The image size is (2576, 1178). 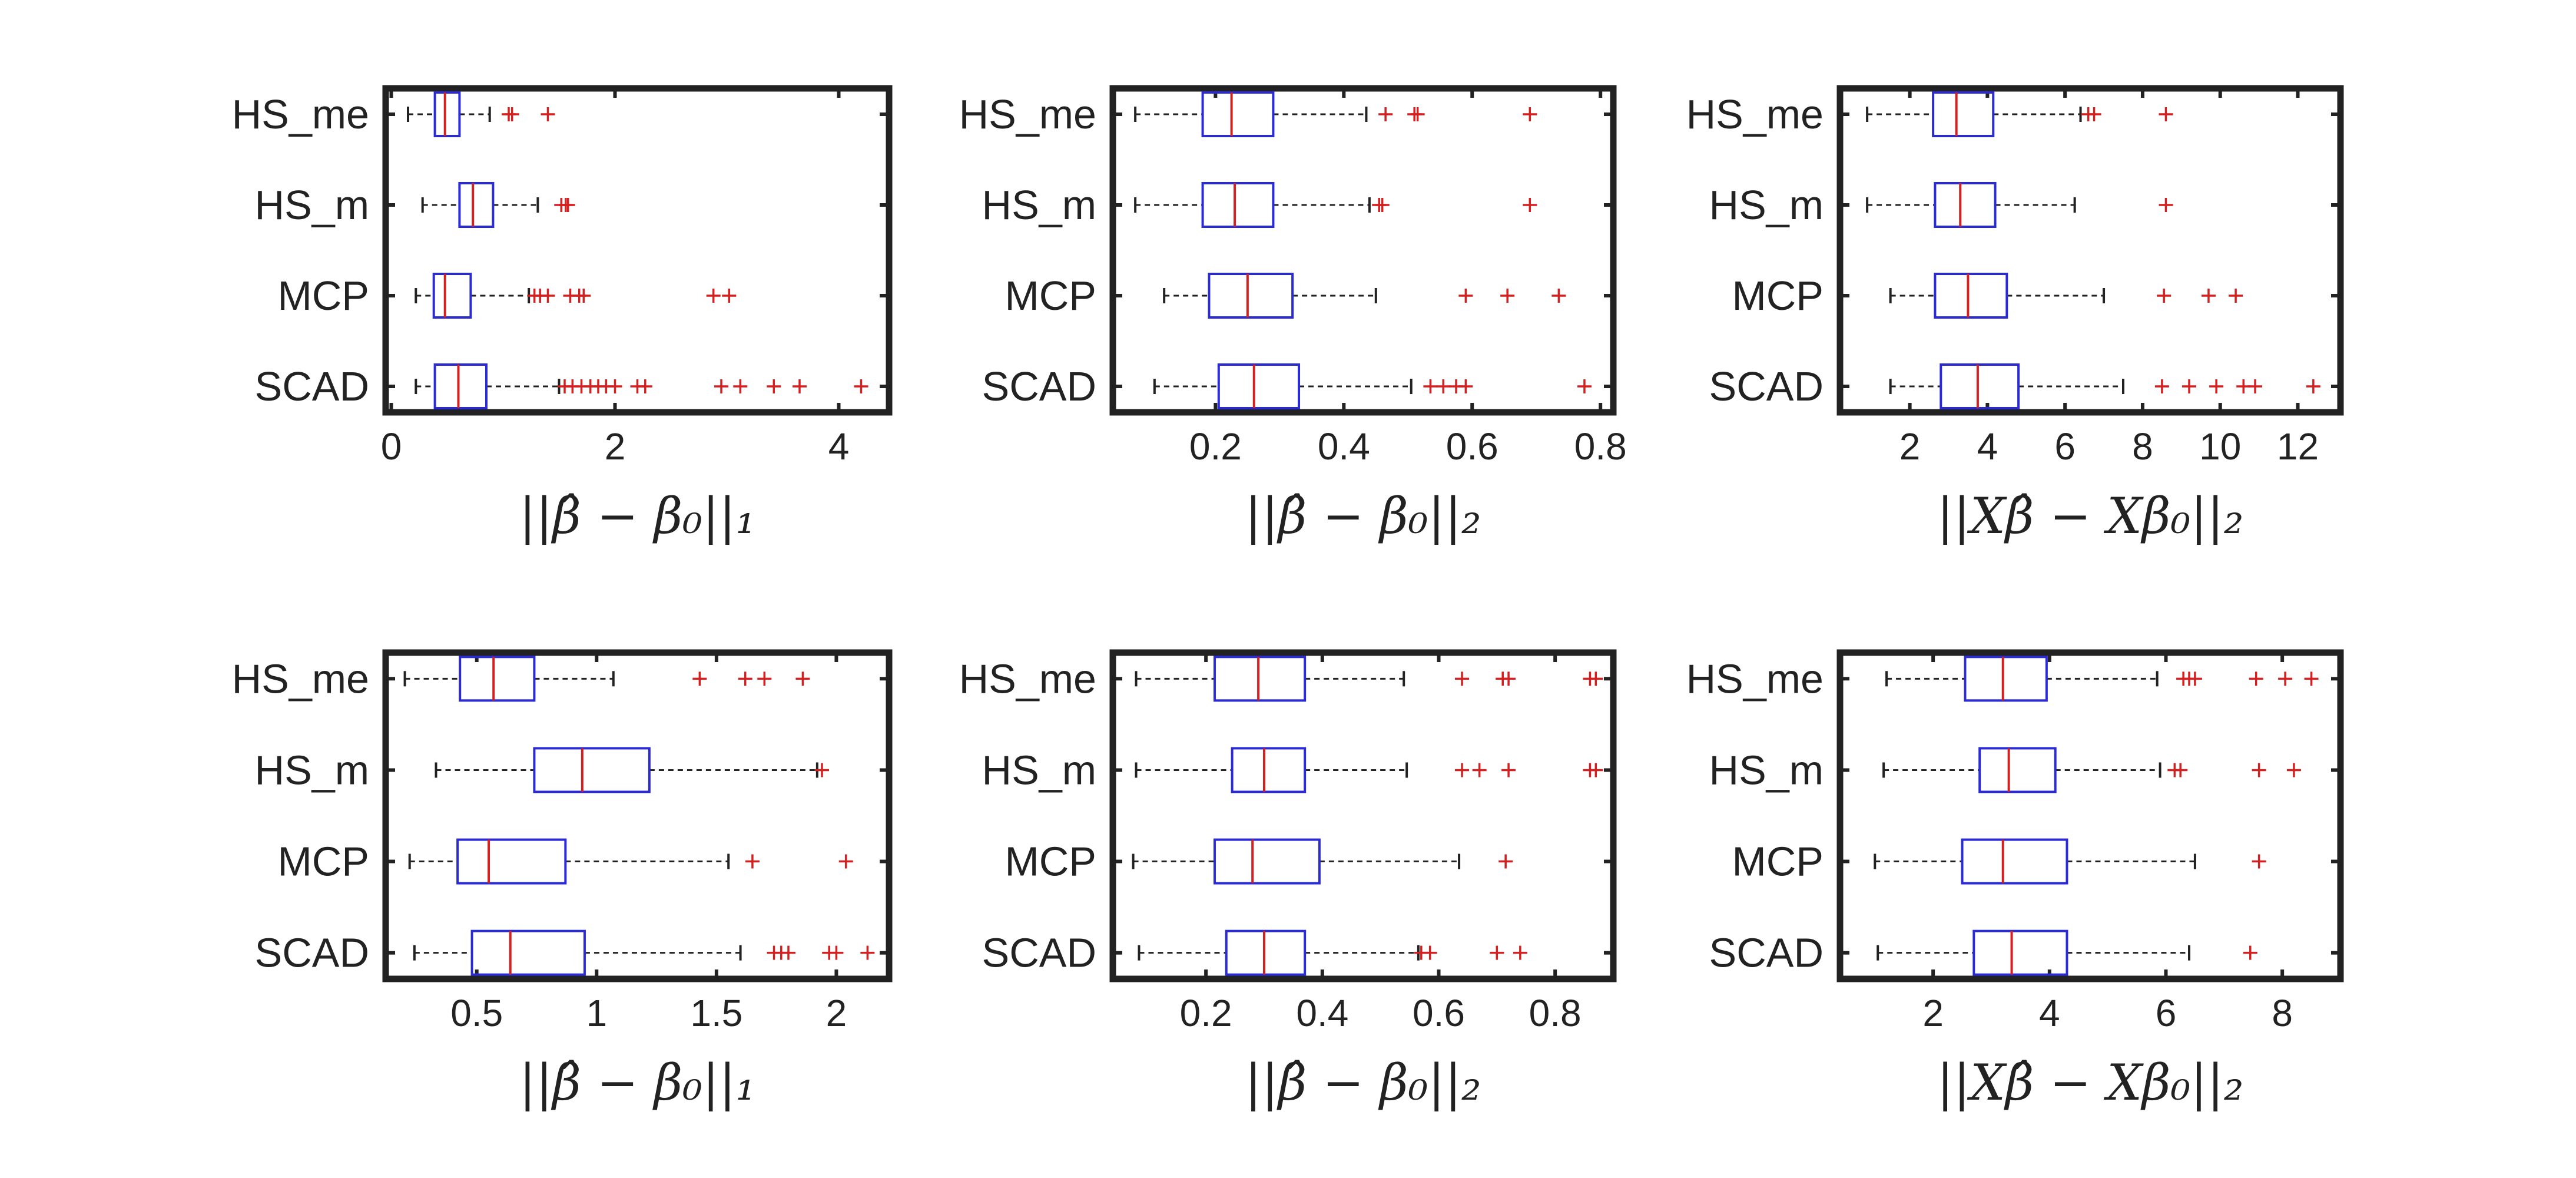 I want to click on boxplot-panel-6: 2 4 6 8 ||Xβ̂ − Xβ₀||₂ HS_me HS_m MCP SCAD, so click(x=2015, y=880).